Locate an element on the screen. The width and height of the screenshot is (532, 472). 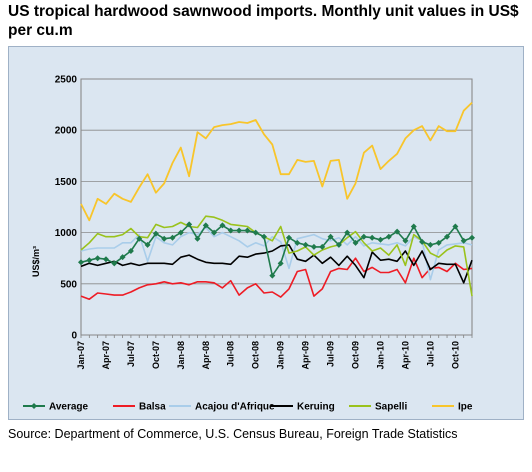
x-tick-label: Jan-08 is located at coordinates (181, 355).